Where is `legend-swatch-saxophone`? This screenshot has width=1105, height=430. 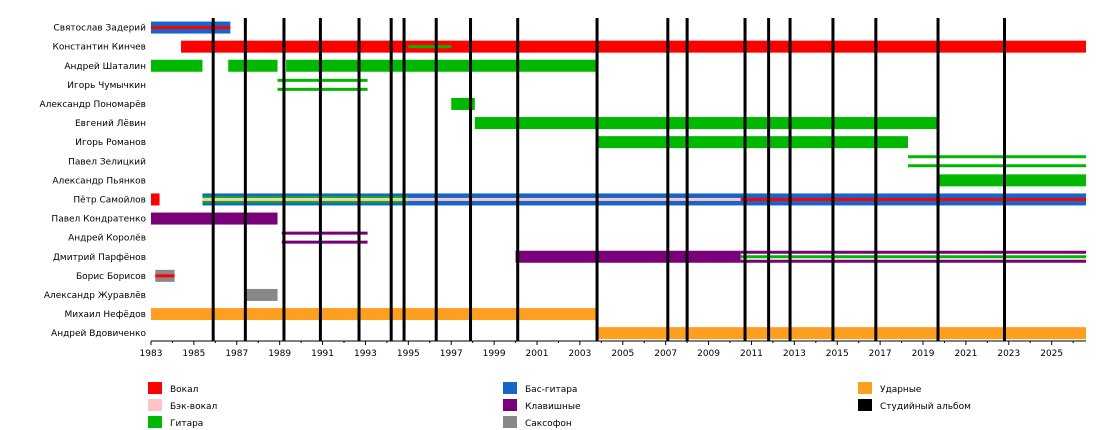
legend-swatch-saxophone is located at coordinates (510, 422).